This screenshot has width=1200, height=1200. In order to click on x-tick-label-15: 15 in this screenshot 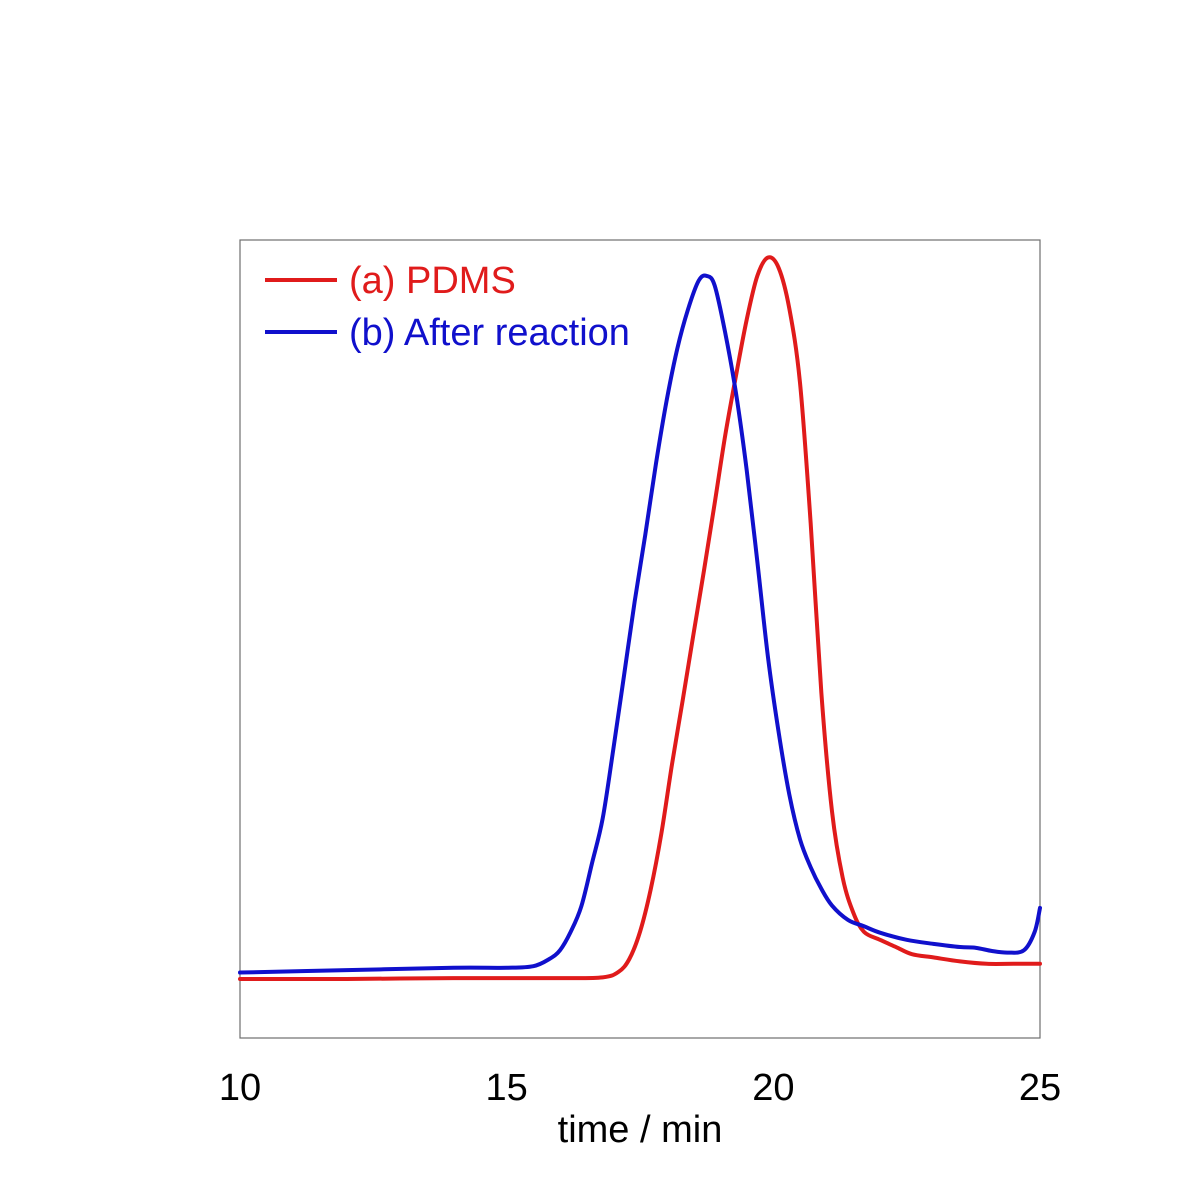, I will do `click(507, 1088)`.